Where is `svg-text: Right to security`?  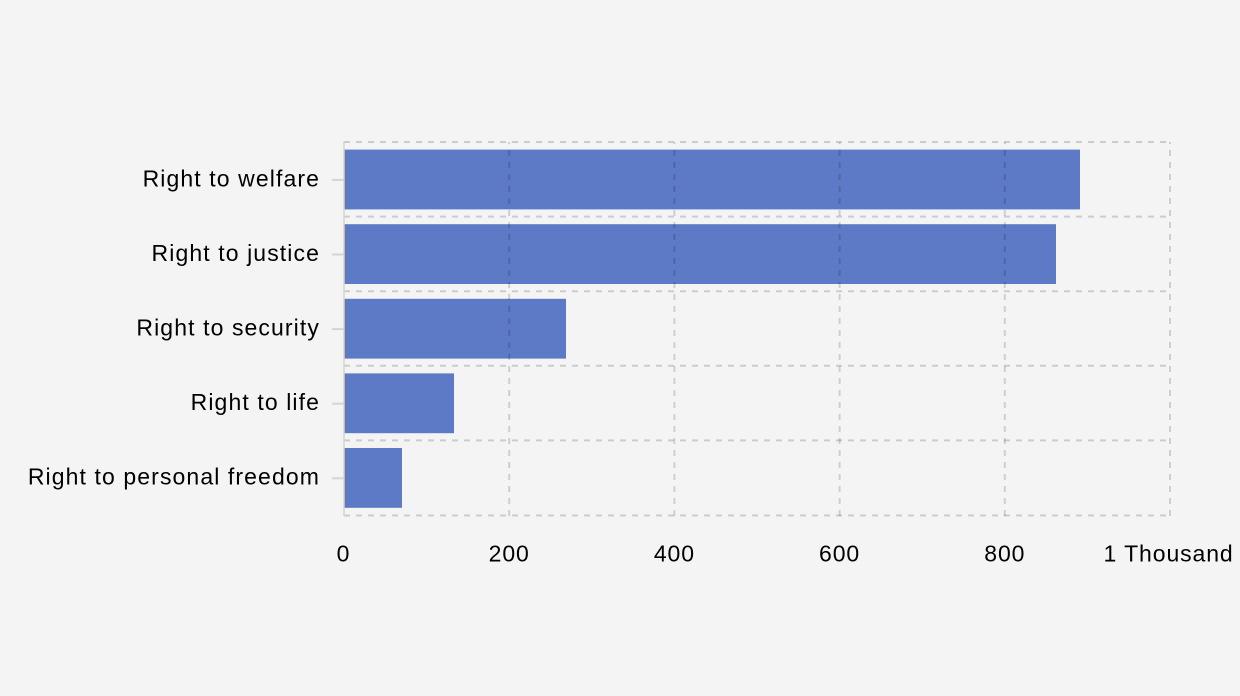
svg-text: Right to security is located at coordinates (228, 328).